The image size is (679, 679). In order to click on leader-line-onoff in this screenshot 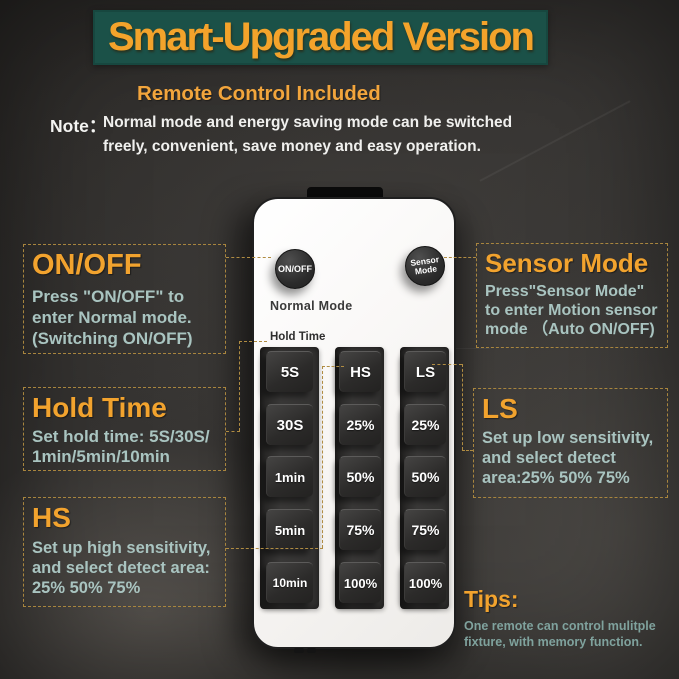, I will do `click(248, 257)`.